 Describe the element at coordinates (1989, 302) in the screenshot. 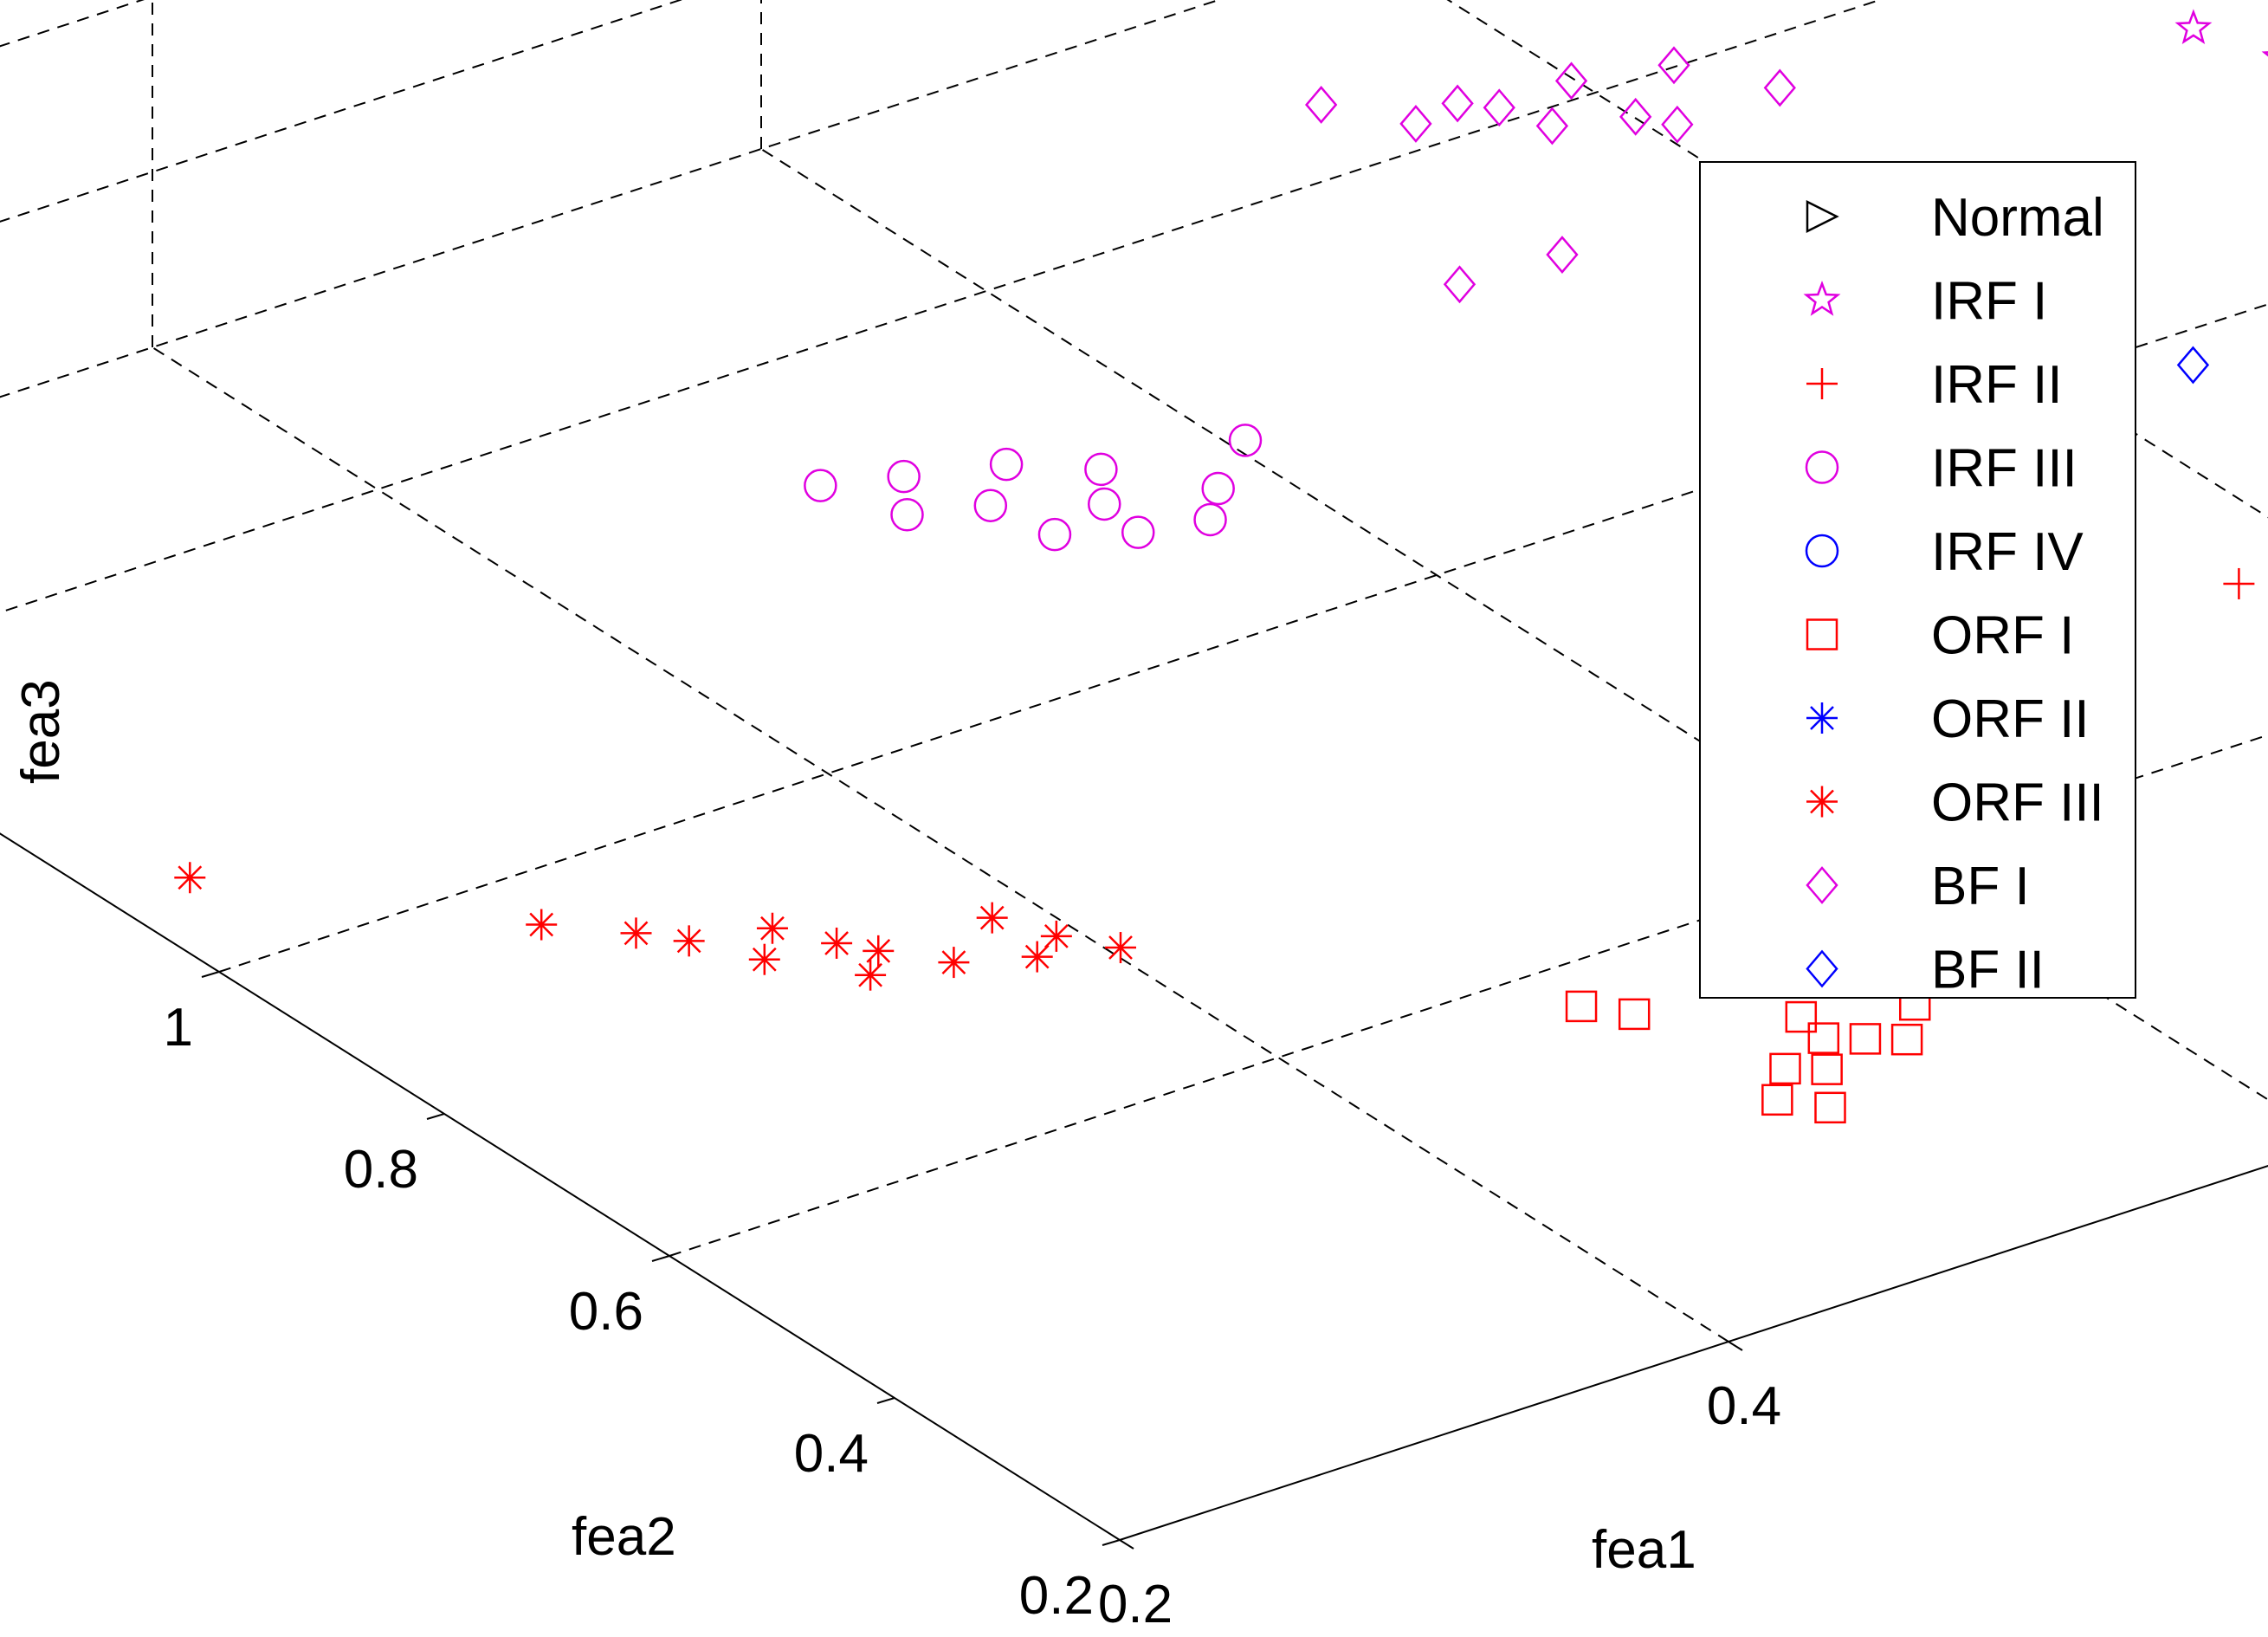

I see `legend-label-irf-i: IRF I` at that location.